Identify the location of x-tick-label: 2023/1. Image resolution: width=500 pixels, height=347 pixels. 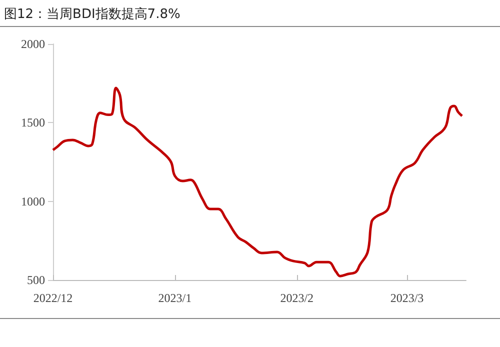
(175, 298).